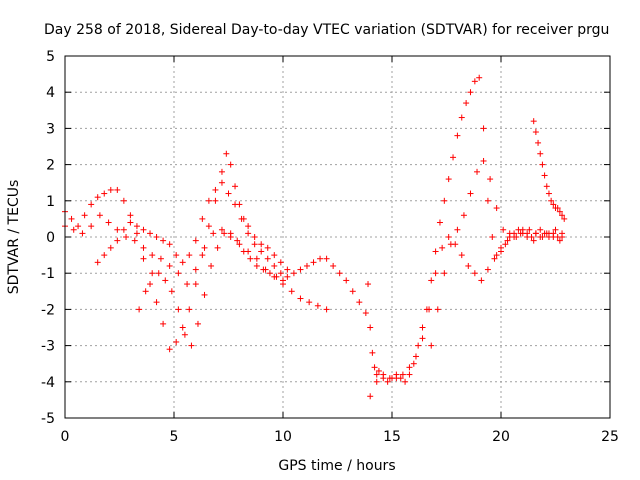  What do you see at coordinates (14, 237) in the screenshot?
I see `y-axis-label: SDTVAR / TECUs` at bounding box center [14, 237].